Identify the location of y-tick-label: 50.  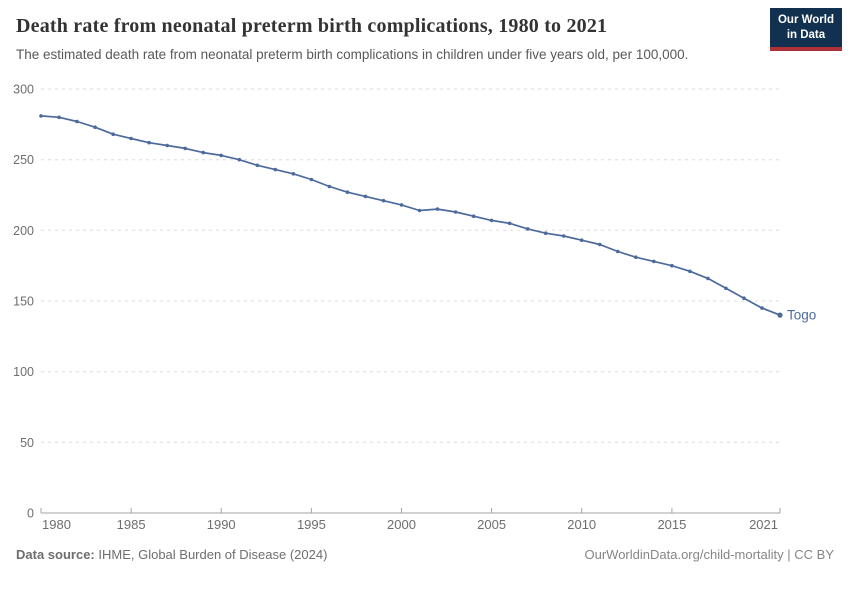
(27, 443).